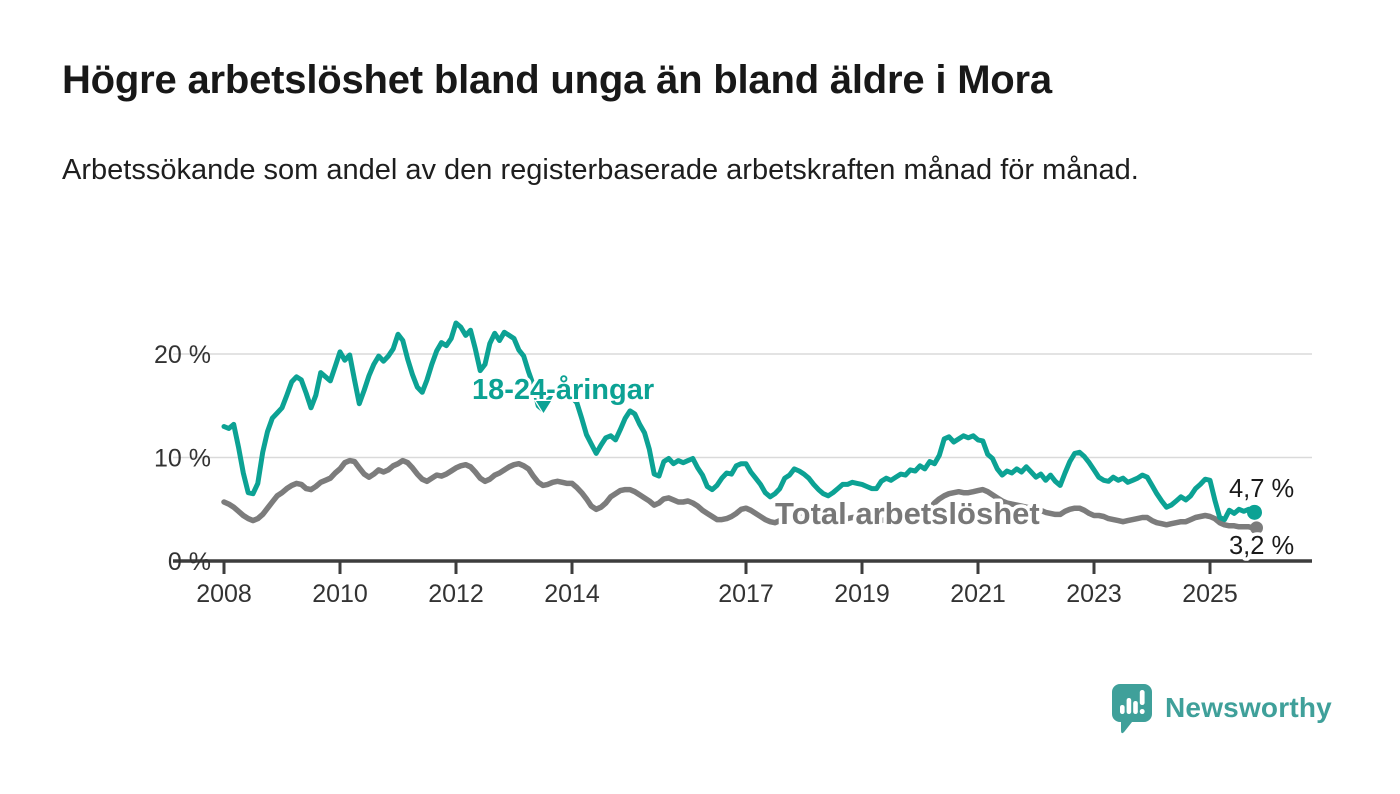 The image size is (1400, 794). What do you see at coordinates (563, 390) in the screenshot?
I see `series-label-young: 18-24-åringar` at bounding box center [563, 390].